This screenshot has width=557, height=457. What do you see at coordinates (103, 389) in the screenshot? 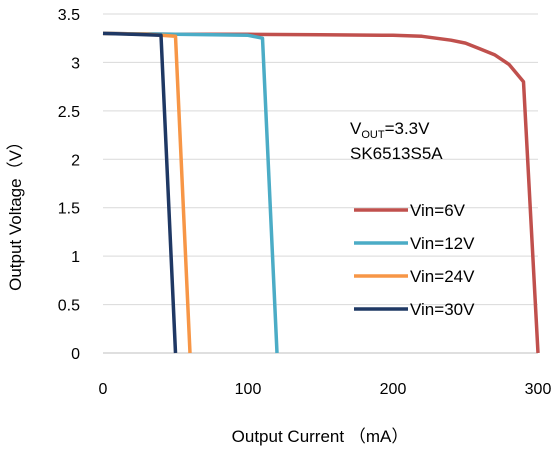
I see `x-tick-label: 0` at bounding box center [103, 389].